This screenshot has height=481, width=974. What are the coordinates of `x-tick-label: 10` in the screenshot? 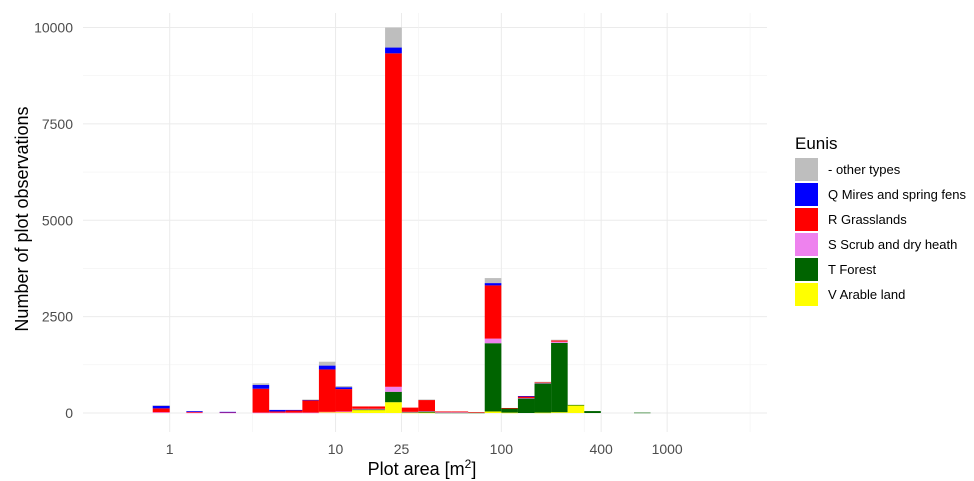 It's located at (336, 449).